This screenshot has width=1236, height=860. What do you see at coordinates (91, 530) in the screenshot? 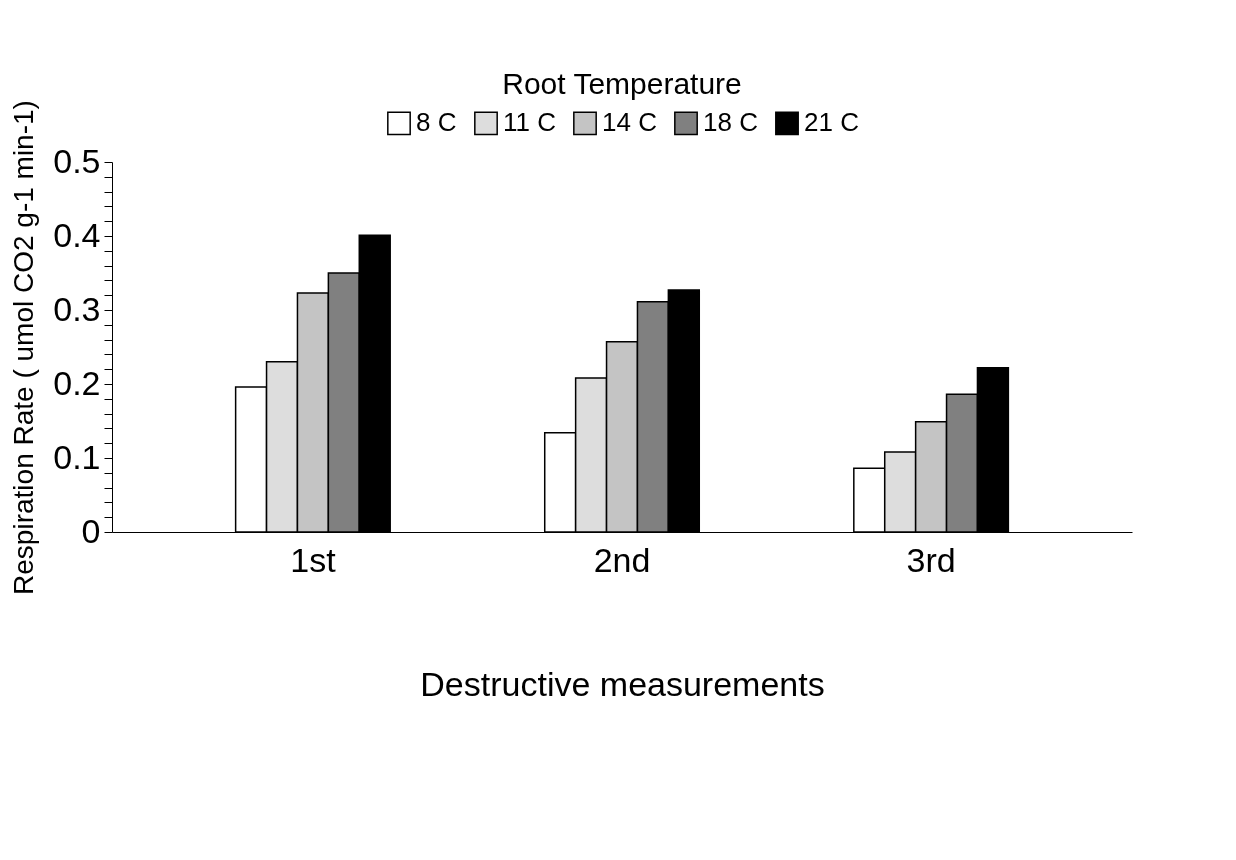
I see `y-tick-label: 0` at bounding box center [91, 530].